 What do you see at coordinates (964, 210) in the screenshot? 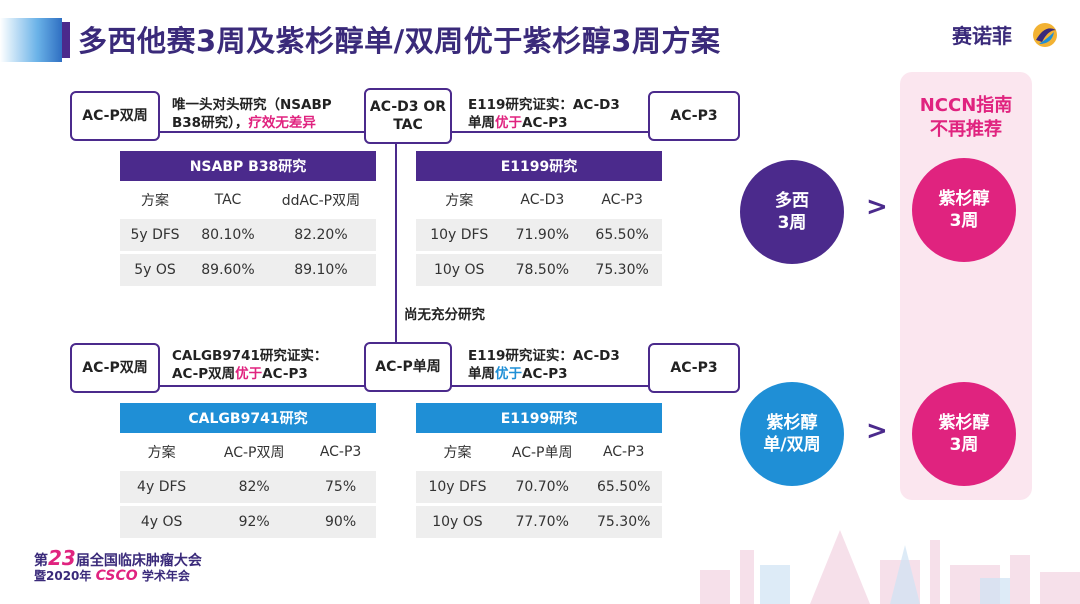
I see `paclitaxel-3w-circle-top: 紫杉醇 3周` at bounding box center [964, 210].